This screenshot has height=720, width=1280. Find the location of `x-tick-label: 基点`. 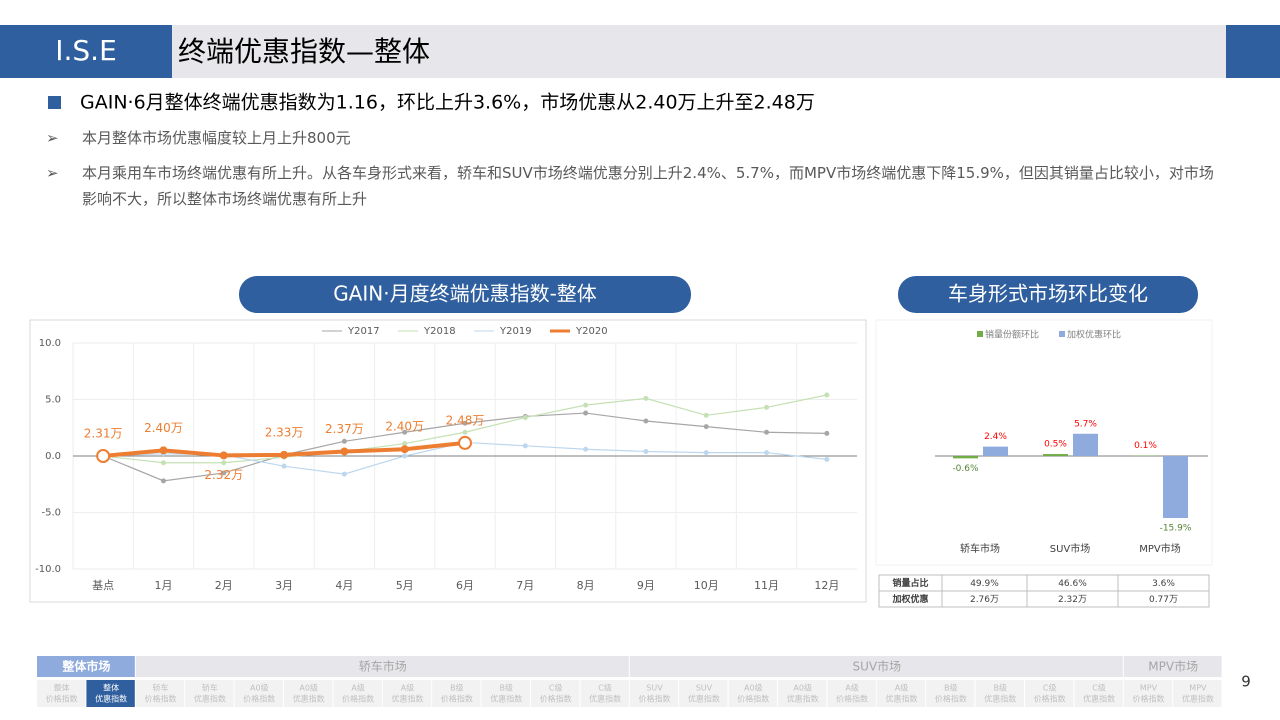

x-tick-label: 基点 is located at coordinates (103, 585).